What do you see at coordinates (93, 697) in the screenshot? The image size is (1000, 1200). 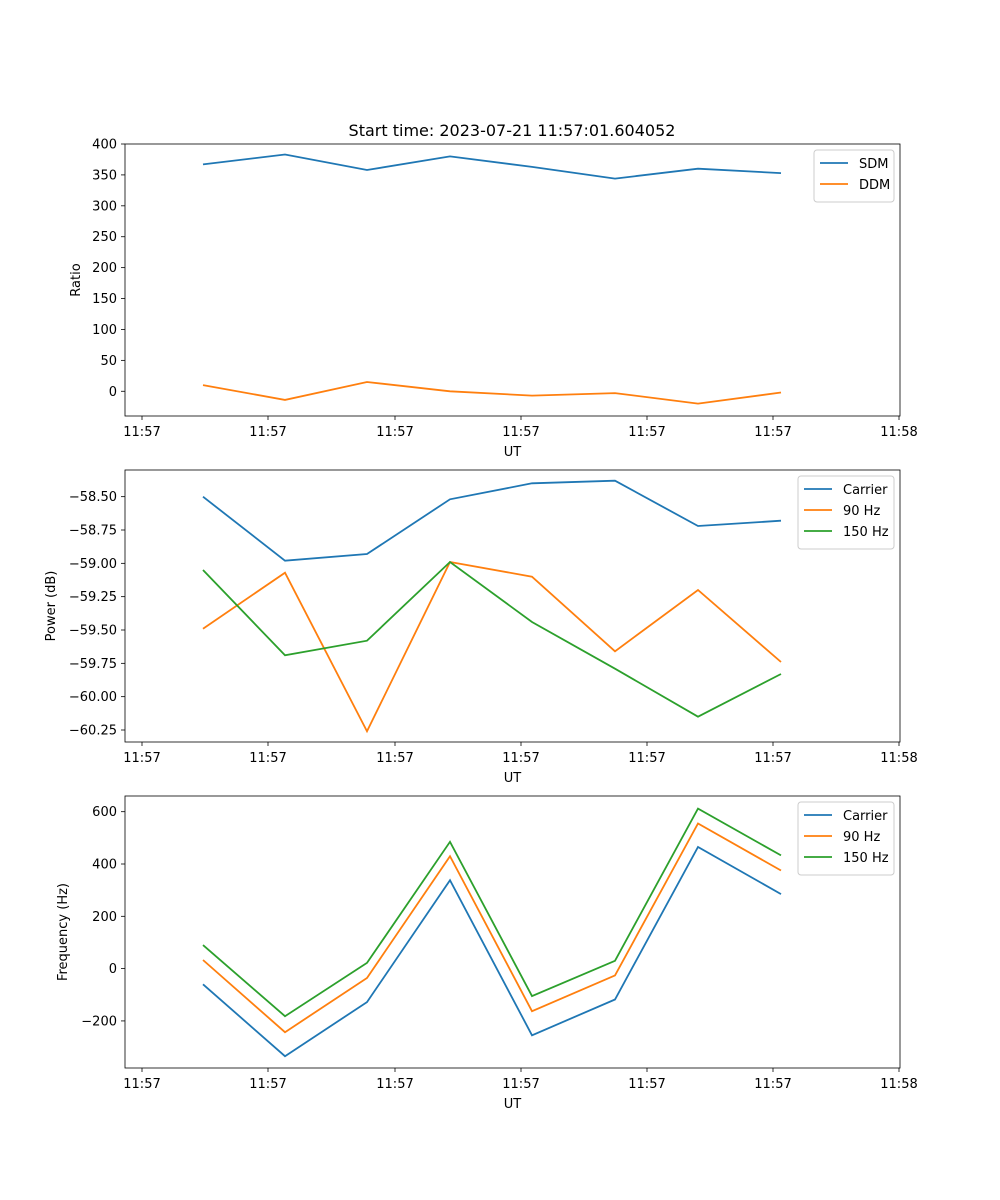 I see `y-tick-label: −60.00` at bounding box center [93, 697].